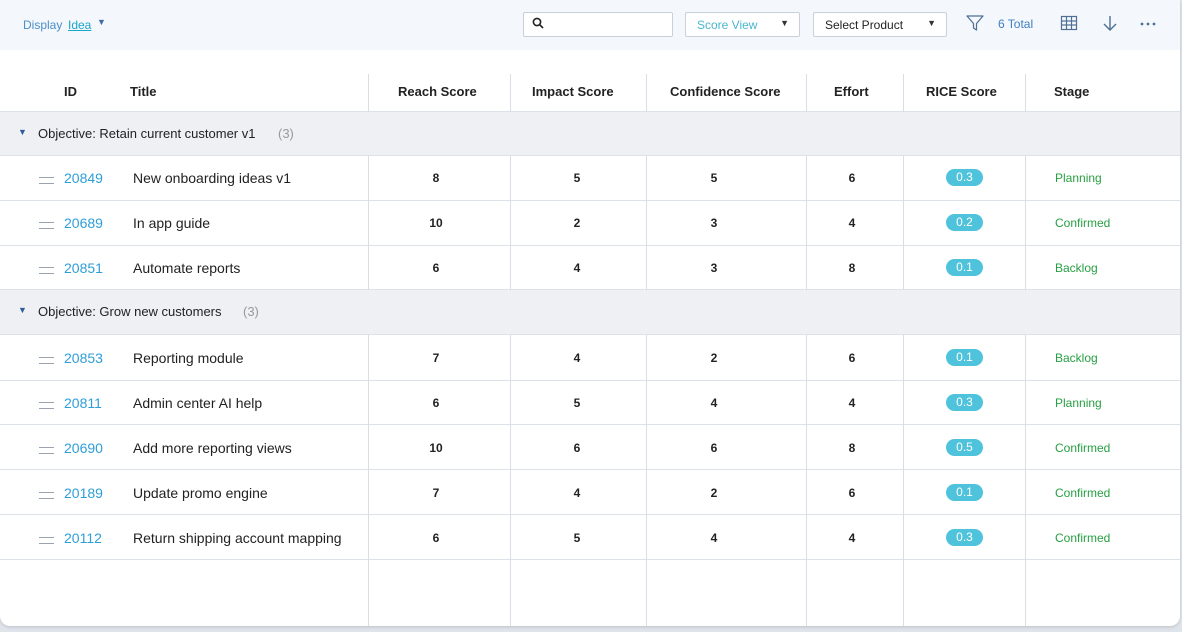 Image resolution: width=1182 pixels, height=632 pixels. I want to click on select-product-label: Select Product, so click(864, 25).